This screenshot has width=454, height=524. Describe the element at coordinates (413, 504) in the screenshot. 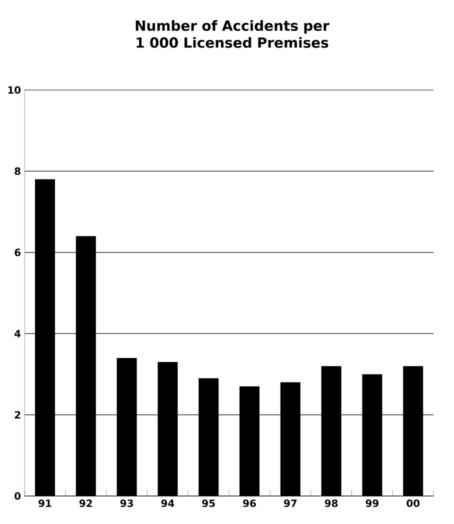

I see `x-tick-label: 00` at that location.